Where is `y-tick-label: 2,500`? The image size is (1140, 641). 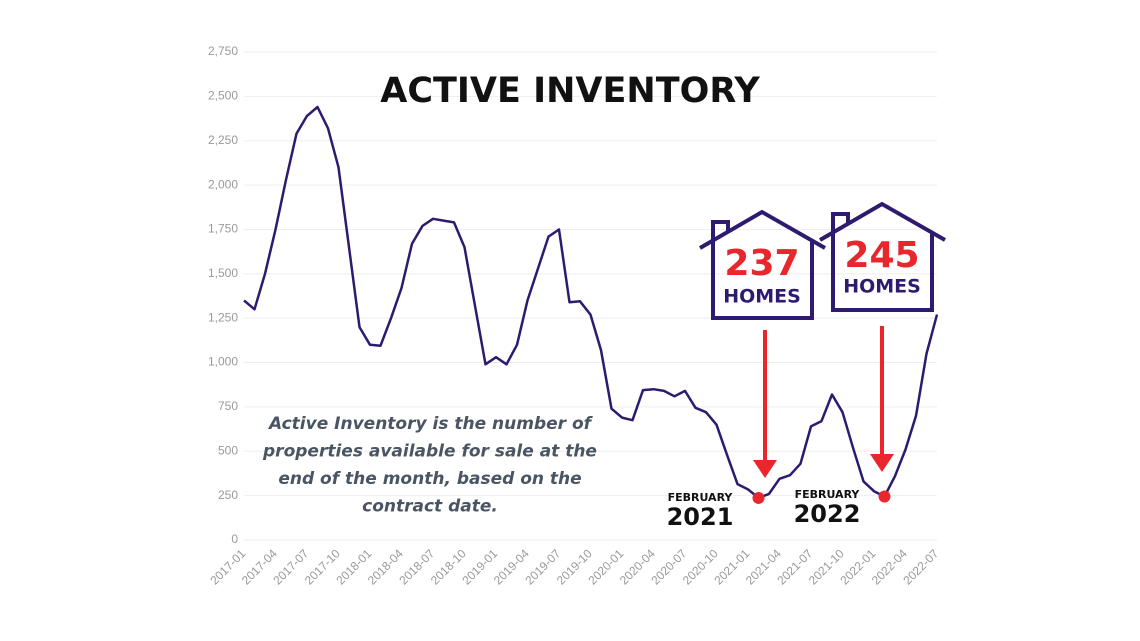 y-tick-label: 2,500 is located at coordinates (223, 96).